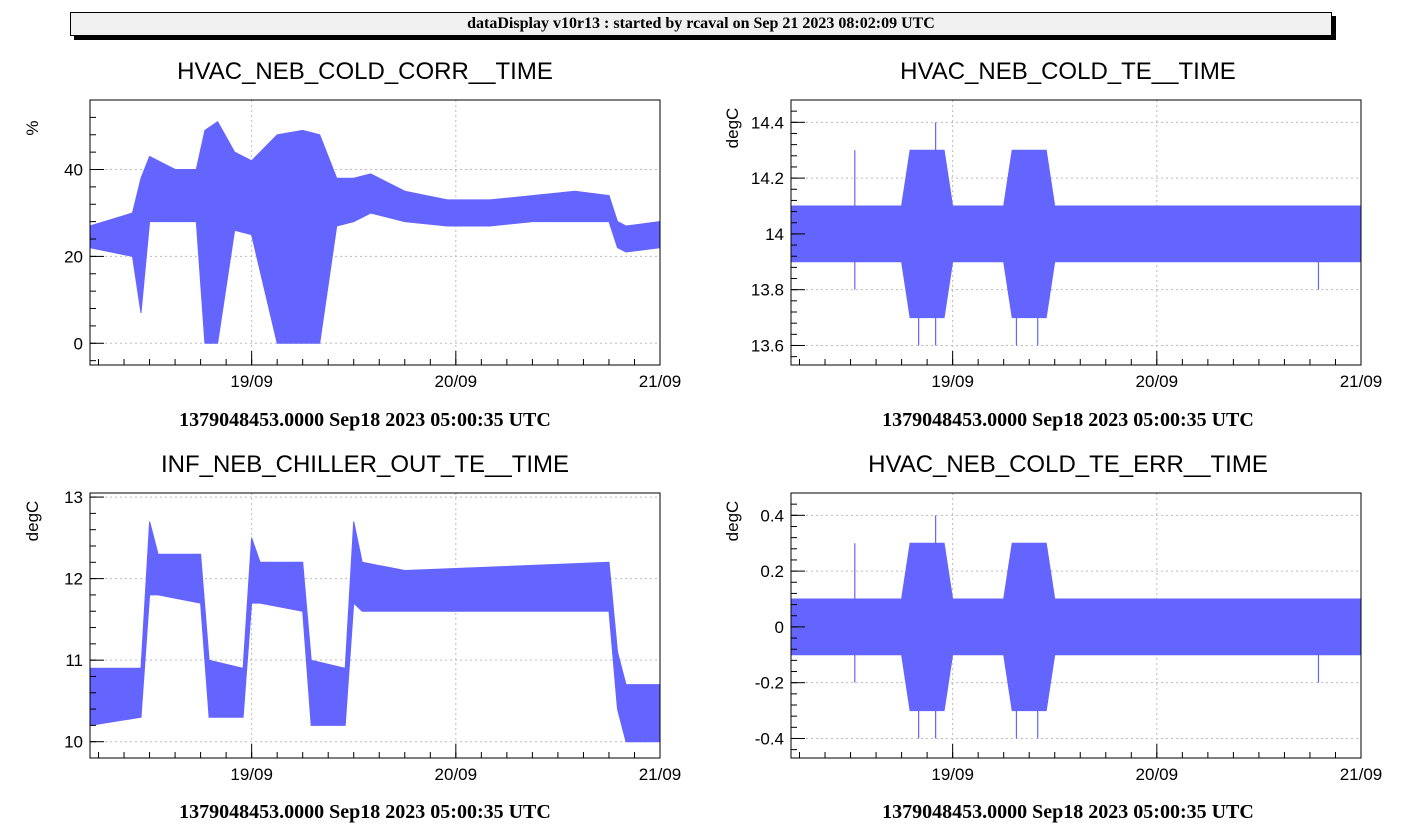 This screenshot has width=1403, height=837. What do you see at coordinates (1068, 71) in the screenshot?
I see `chart-title: HVAC_NEB_COLD_TE__TIME` at bounding box center [1068, 71].